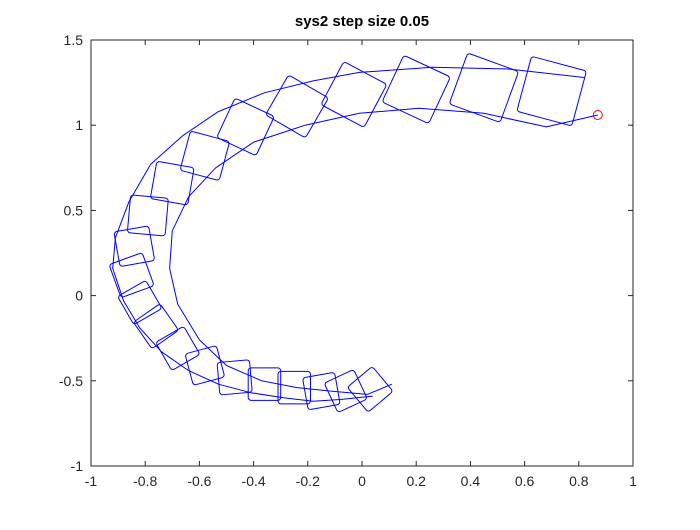 The height and width of the screenshot is (530, 700). Describe the element at coordinates (362, 481) in the screenshot. I see `x-tick-label: 0` at that location.